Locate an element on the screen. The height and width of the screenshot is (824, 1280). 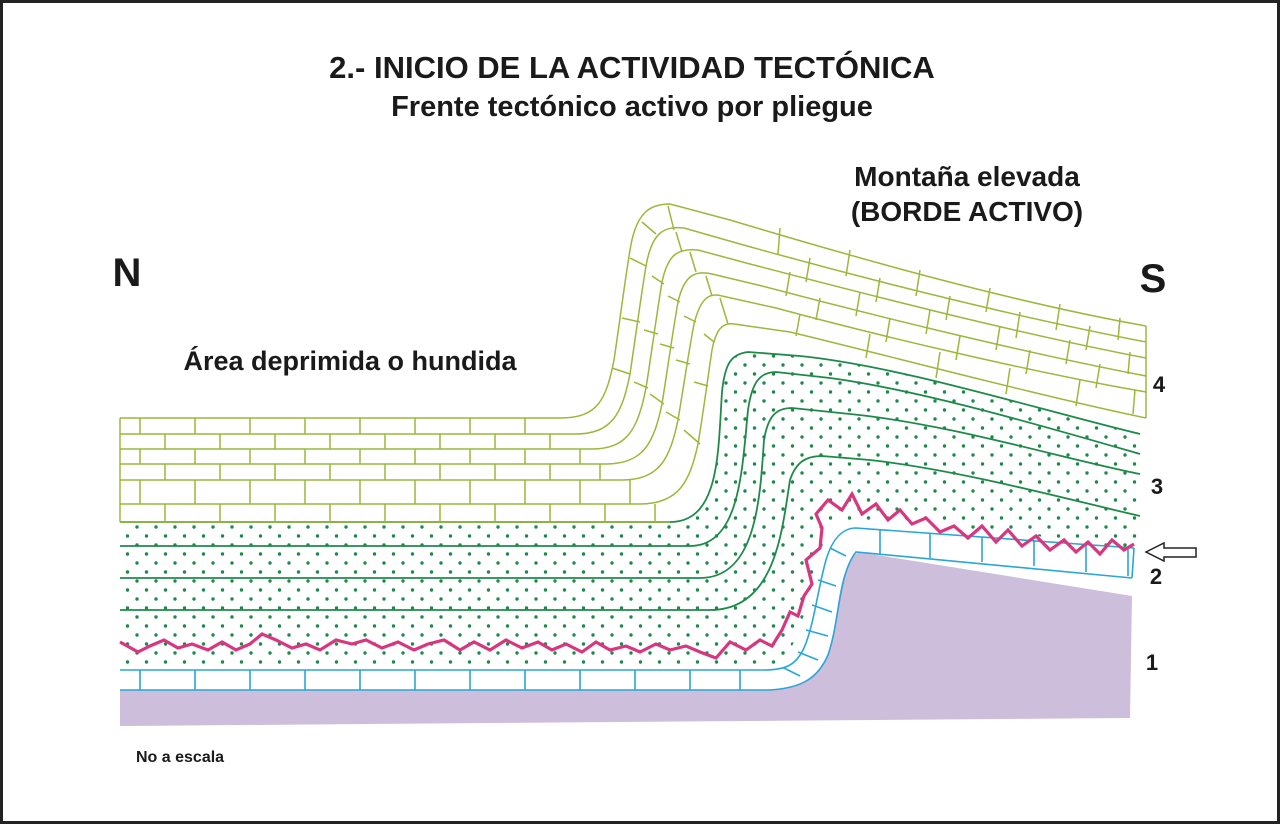
mountain-label-line2: (BORDE ACTIVO) is located at coordinates (967, 211).